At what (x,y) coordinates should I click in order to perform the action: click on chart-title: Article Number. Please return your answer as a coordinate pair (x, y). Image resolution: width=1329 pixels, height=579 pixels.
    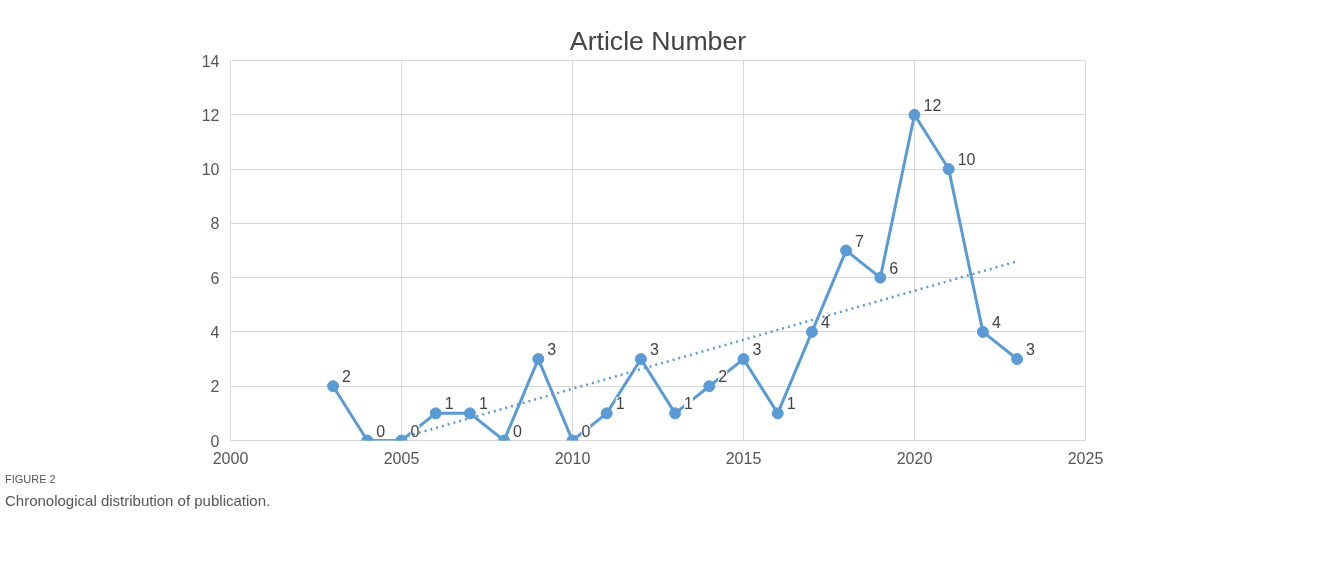
    Looking at the image, I should click on (658, 40).